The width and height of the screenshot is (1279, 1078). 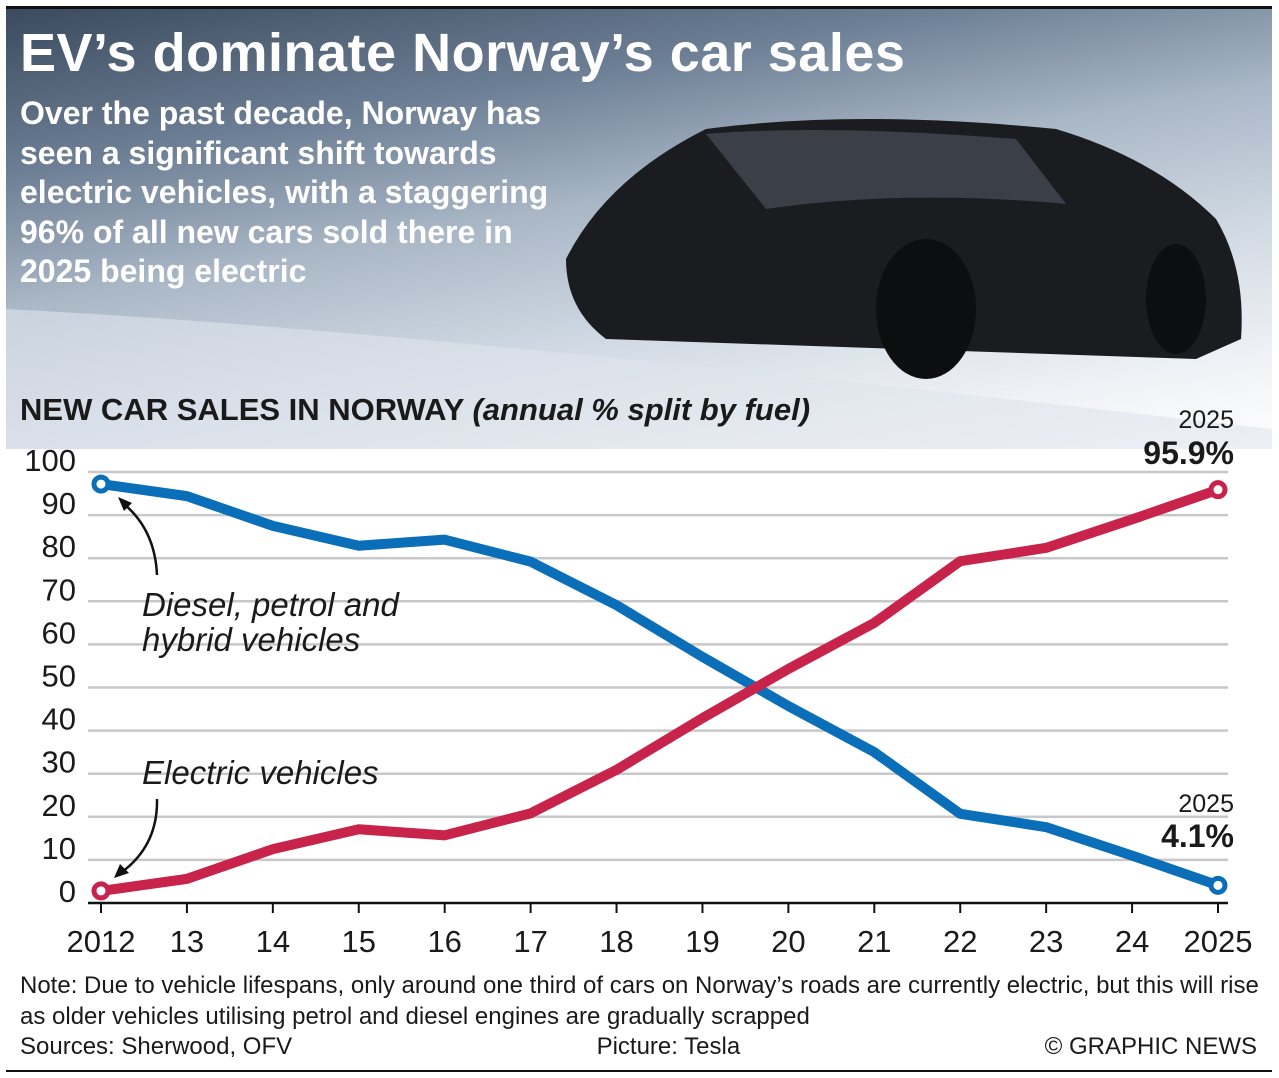 What do you see at coordinates (141, 539) in the screenshot?
I see `arrow-fossil` at bounding box center [141, 539].